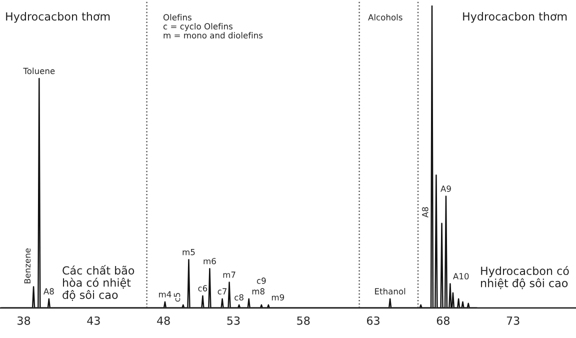  I want to click on annotation: m7, so click(229, 275).